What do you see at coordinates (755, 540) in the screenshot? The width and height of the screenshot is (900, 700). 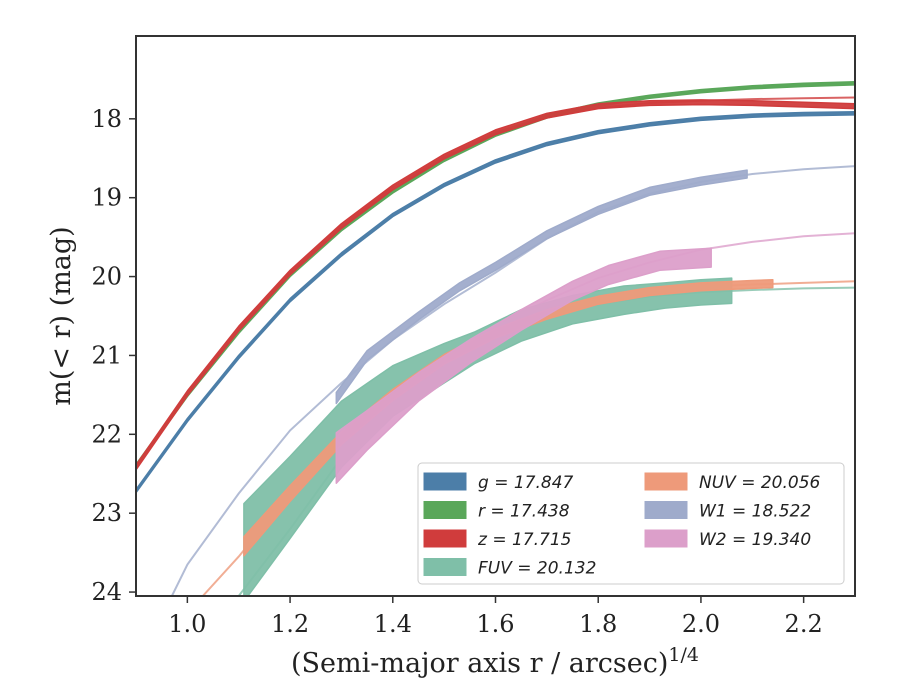 I see `legend-label-w2: W2 = 19.340` at bounding box center [755, 540].